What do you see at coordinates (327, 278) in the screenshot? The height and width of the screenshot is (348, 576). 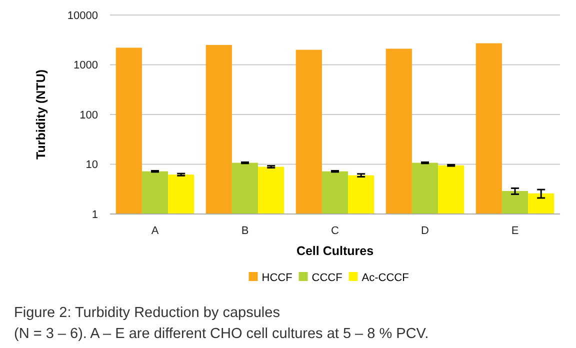 I see `legend-label: CCCF` at bounding box center [327, 278].